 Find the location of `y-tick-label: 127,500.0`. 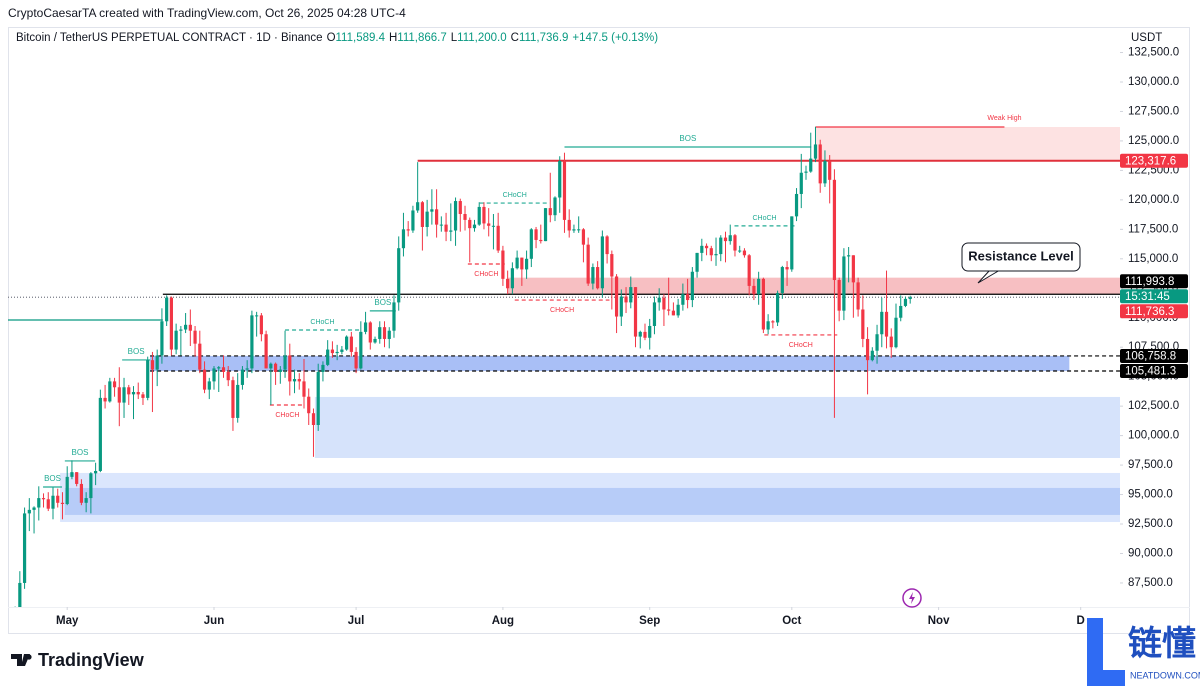

y-tick-label: 127,500.0 is located at coordinates (1153, 111).